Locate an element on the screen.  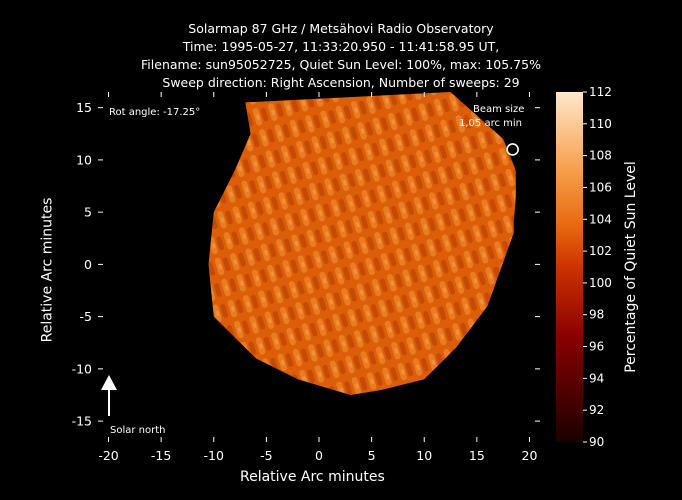
x-tick-label: 10 is located at coordinates (424, 455).